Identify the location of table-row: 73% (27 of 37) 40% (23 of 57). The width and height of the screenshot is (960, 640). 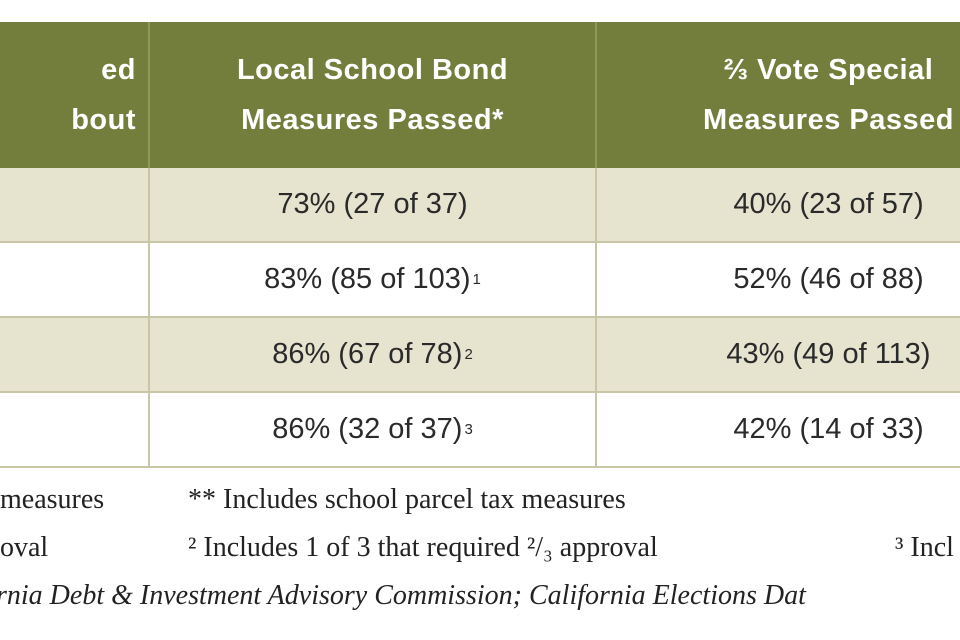
(480, 205).